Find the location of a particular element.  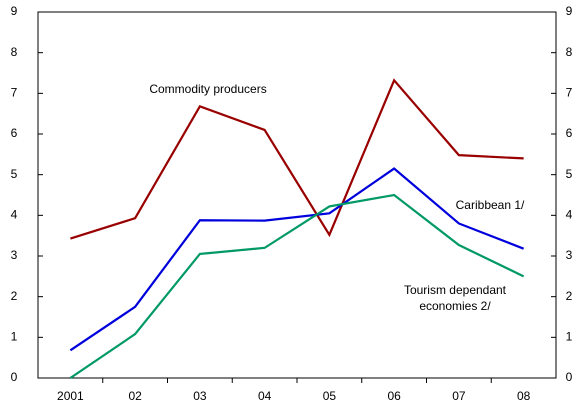

x-tick-label: 05 is located at coordinates (330, 396).